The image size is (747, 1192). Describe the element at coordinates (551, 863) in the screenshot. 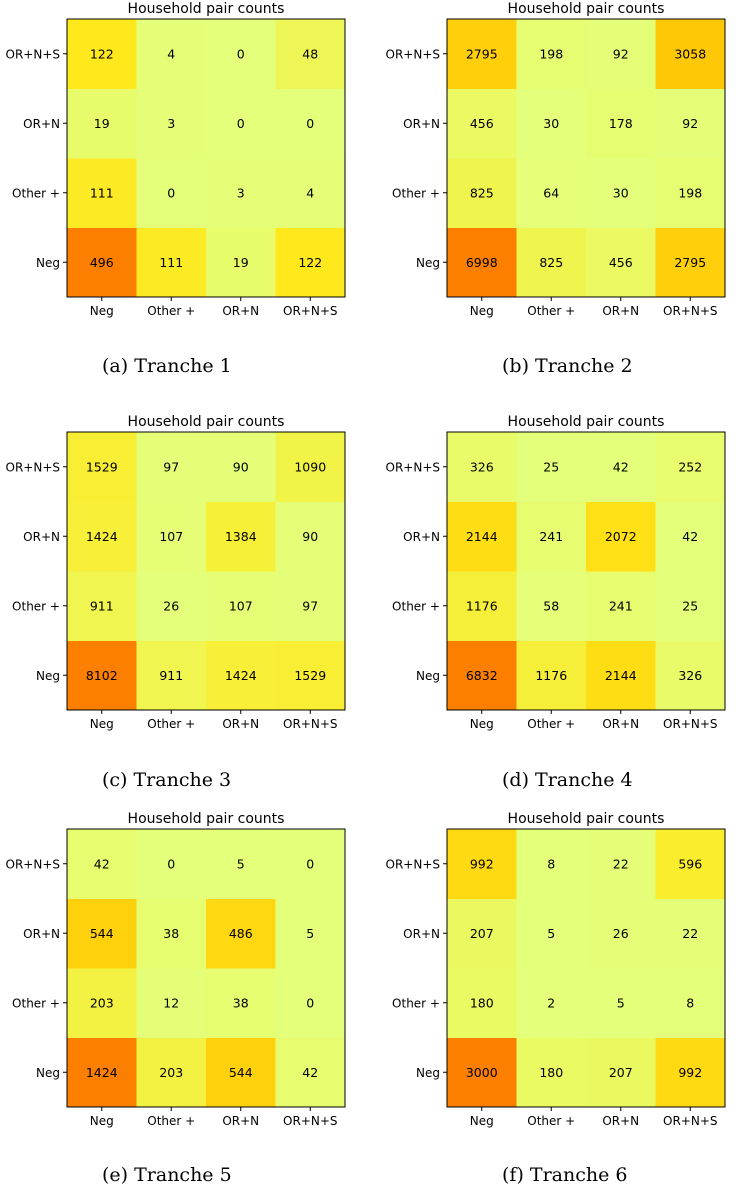

I see `cell-value-label: 8` at that location.